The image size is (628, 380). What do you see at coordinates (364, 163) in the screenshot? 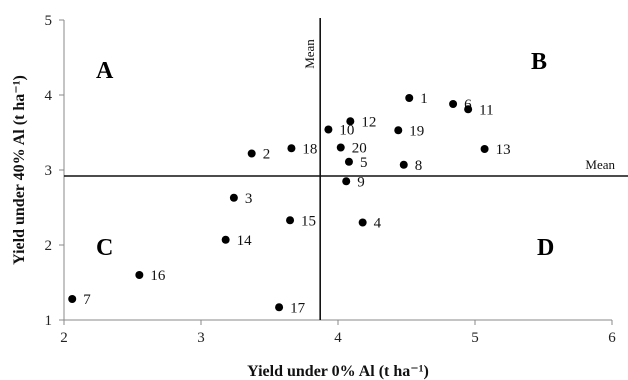
I see `point-label-5: 5` at bounding box center [364, 163].